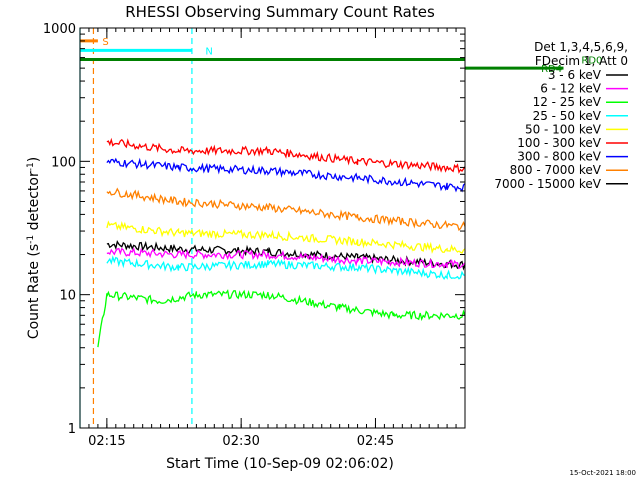  Describe the element at coordinates (31, 166) in the screenshot. I see `y-label-superscript-2: -1` at that location.